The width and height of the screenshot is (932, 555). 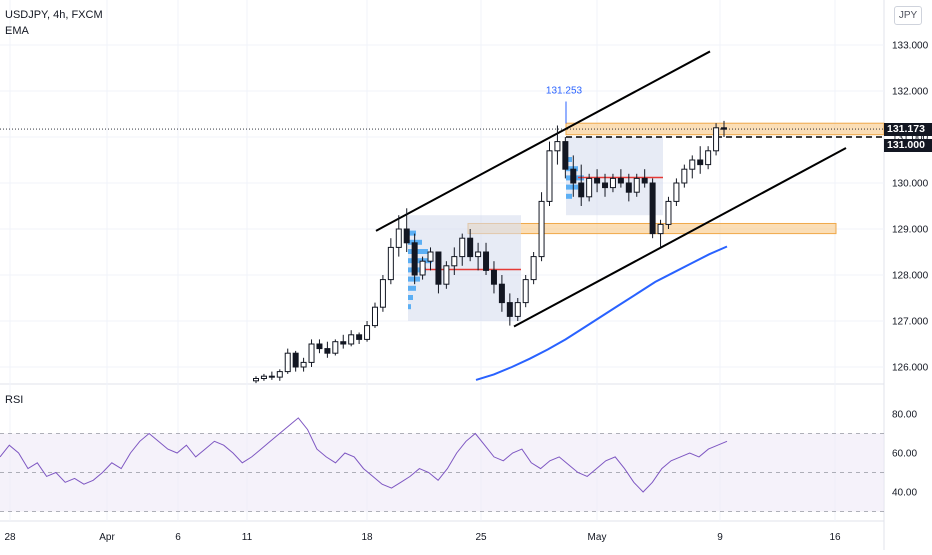 What do you see at coordinates (364, 455) in the screenshot?
I see `rsi-line` at bounding box center [364, 455].